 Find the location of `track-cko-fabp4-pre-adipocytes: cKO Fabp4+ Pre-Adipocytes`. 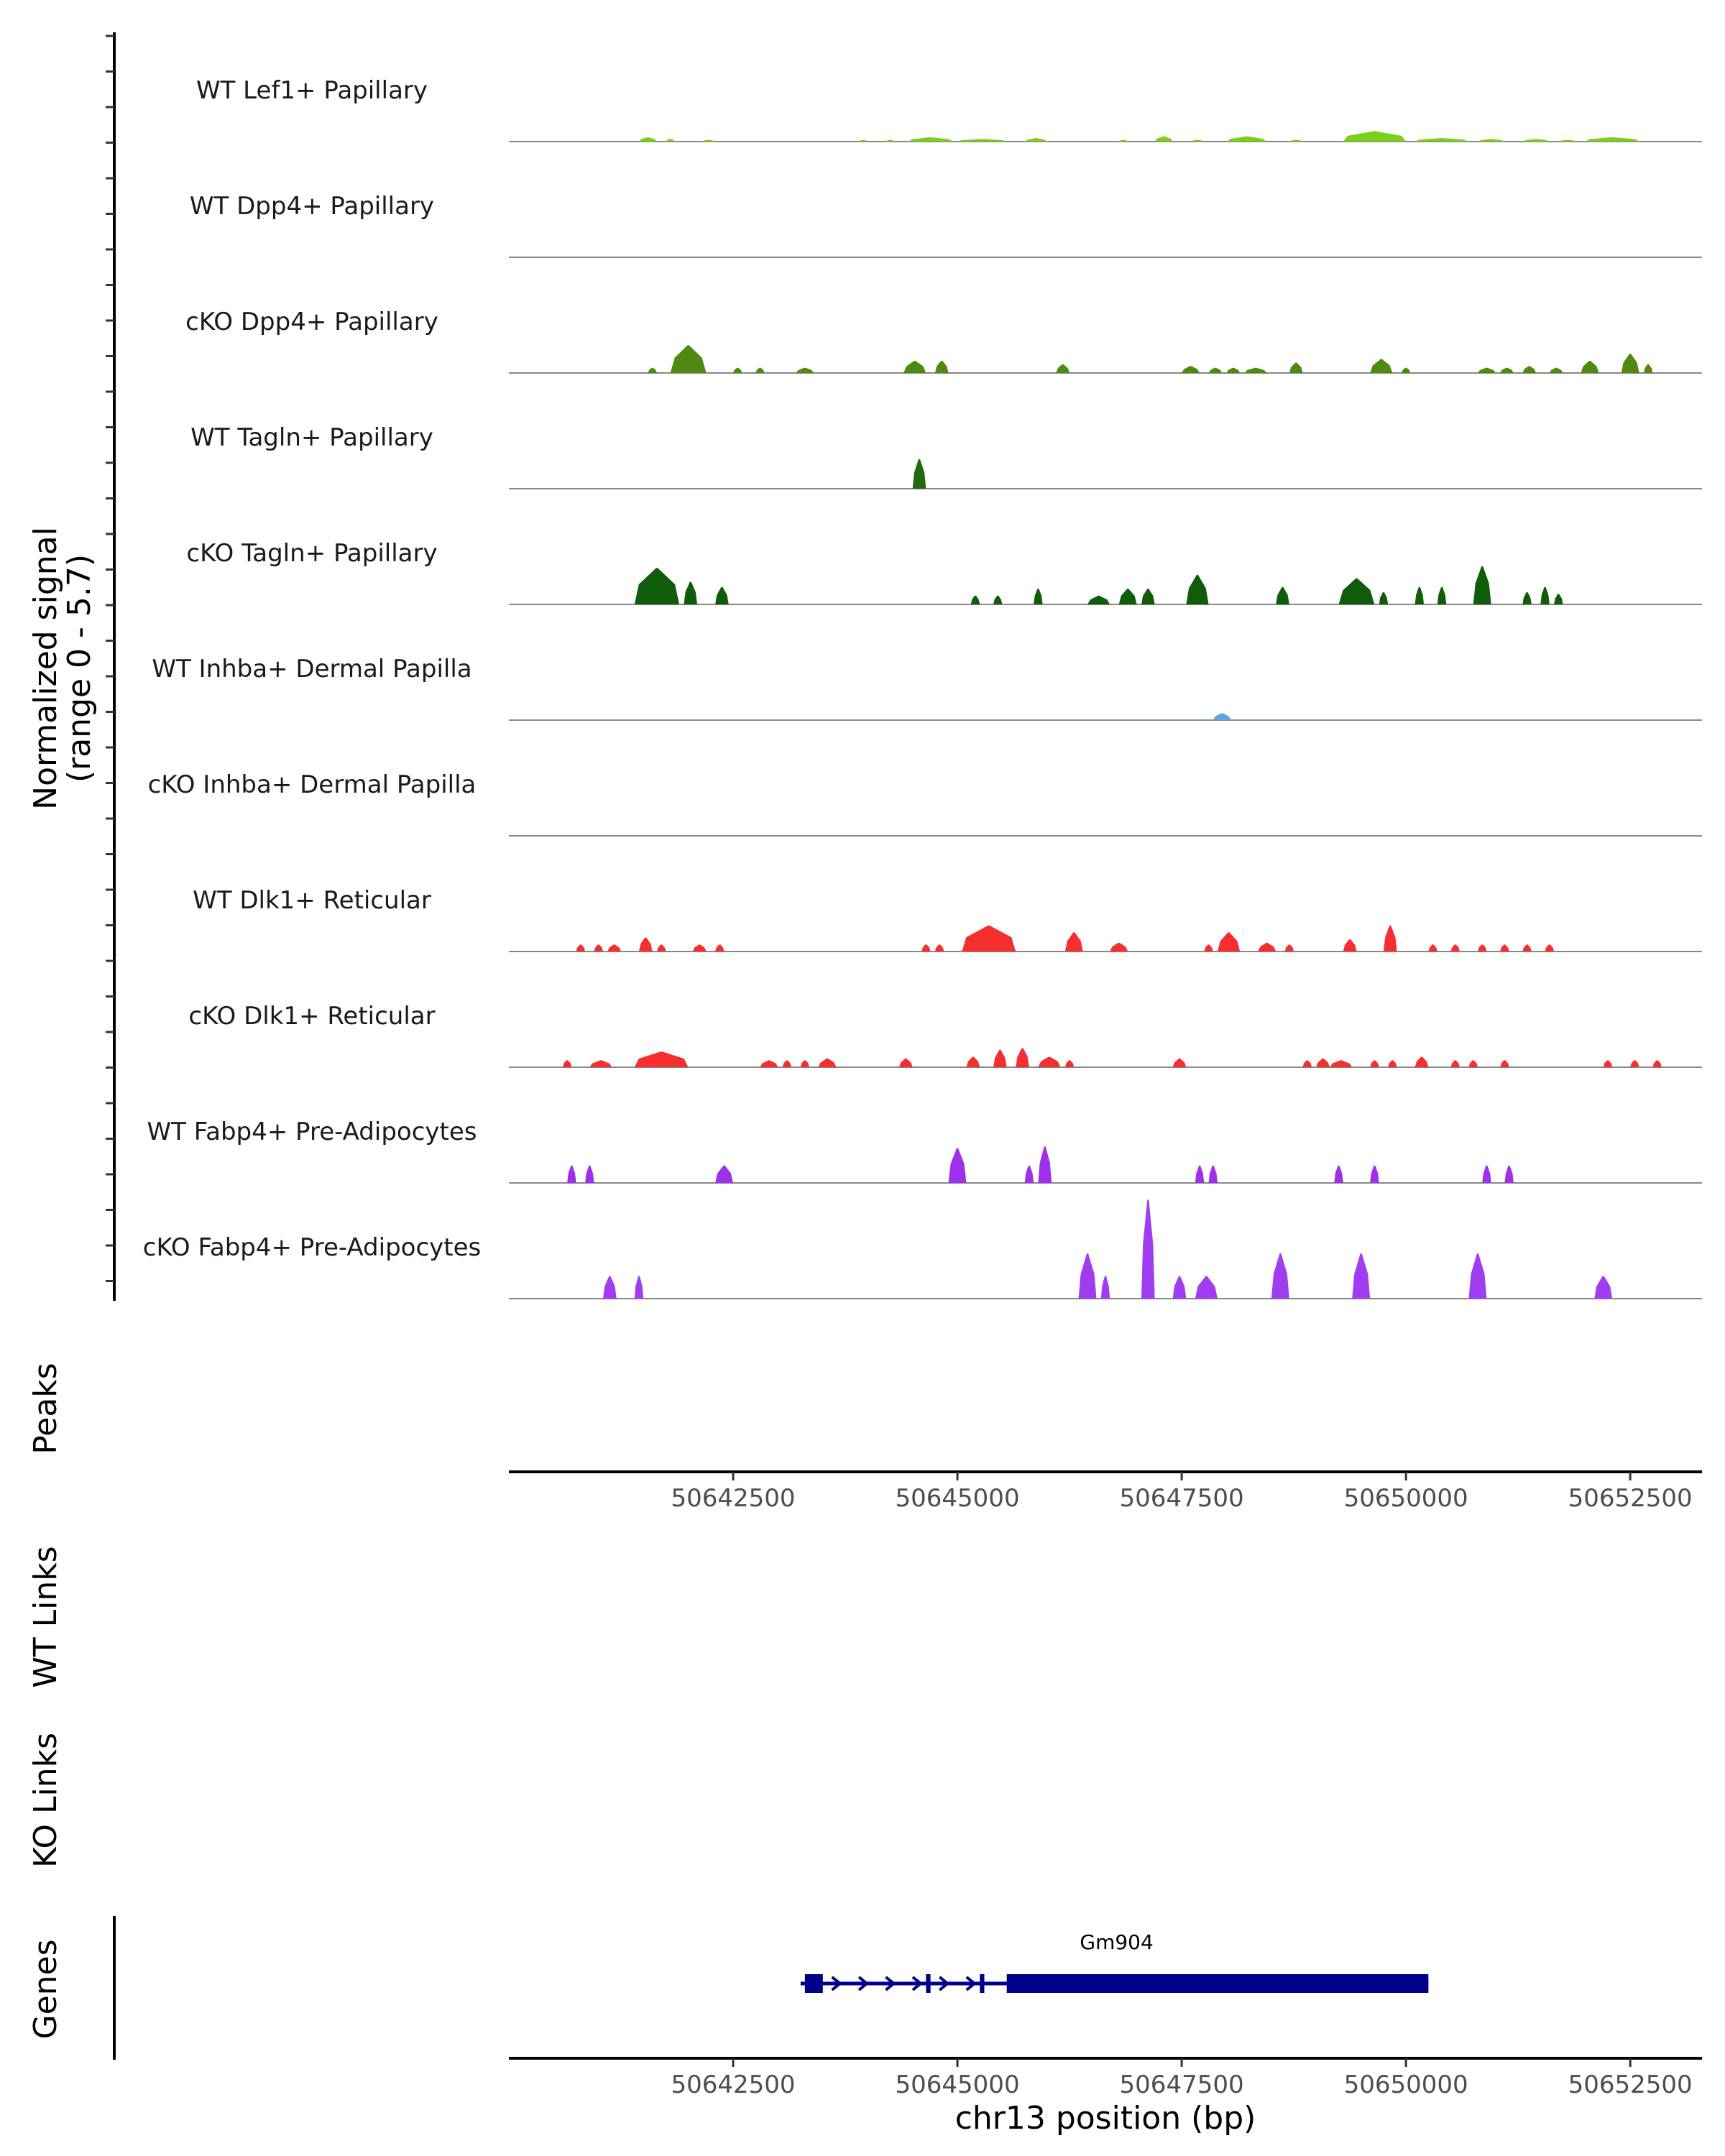

track-cko-fabp4-pre-adipocytes: cKO Fabp4+ Pre-Adipocytes is located at coordinates (922, 1249).